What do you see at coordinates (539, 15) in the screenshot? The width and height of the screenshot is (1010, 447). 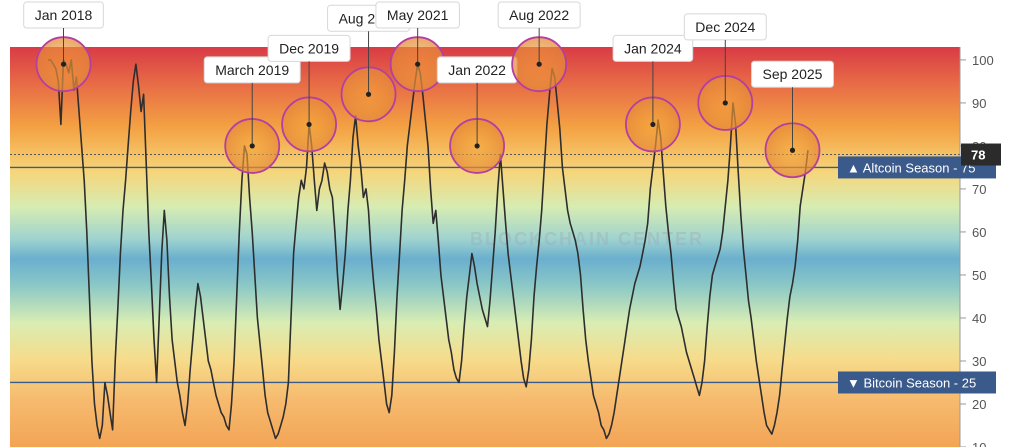 I see `annotation-label: Aug 2022` at bounding box center [539, 15].